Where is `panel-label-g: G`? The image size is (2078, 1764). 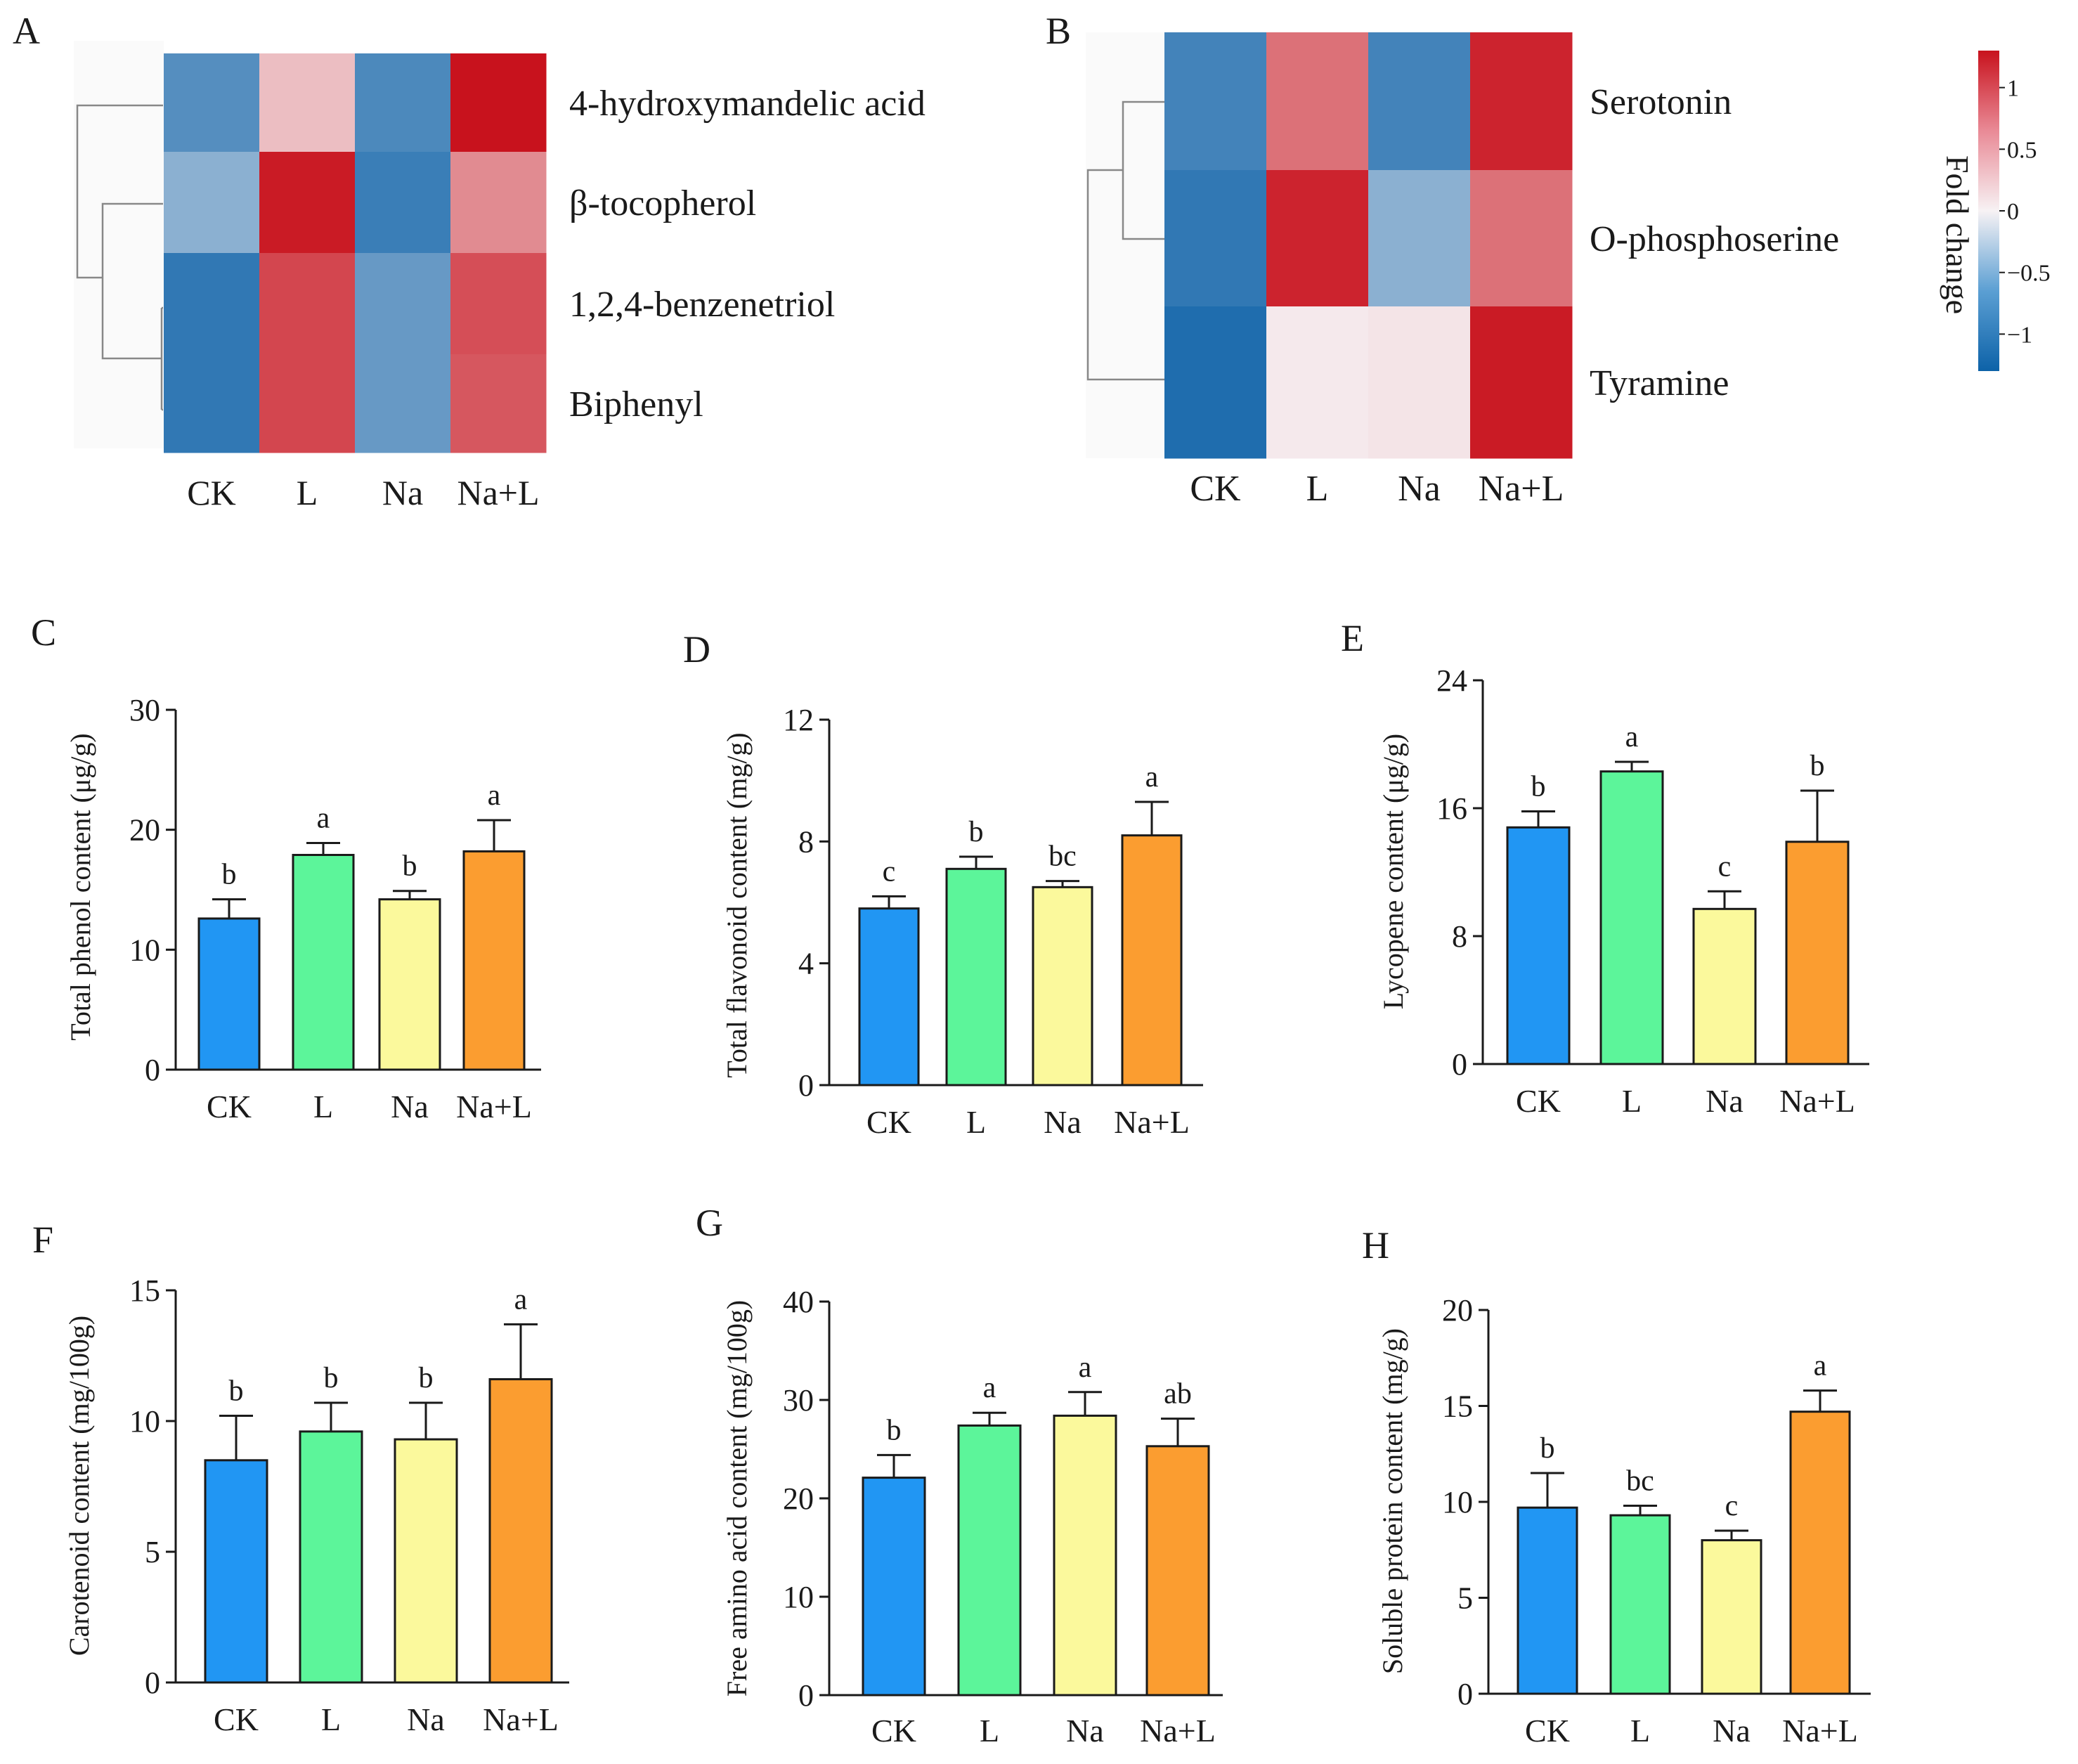 panel-label-g: G is located at coordinates (710, 1223).